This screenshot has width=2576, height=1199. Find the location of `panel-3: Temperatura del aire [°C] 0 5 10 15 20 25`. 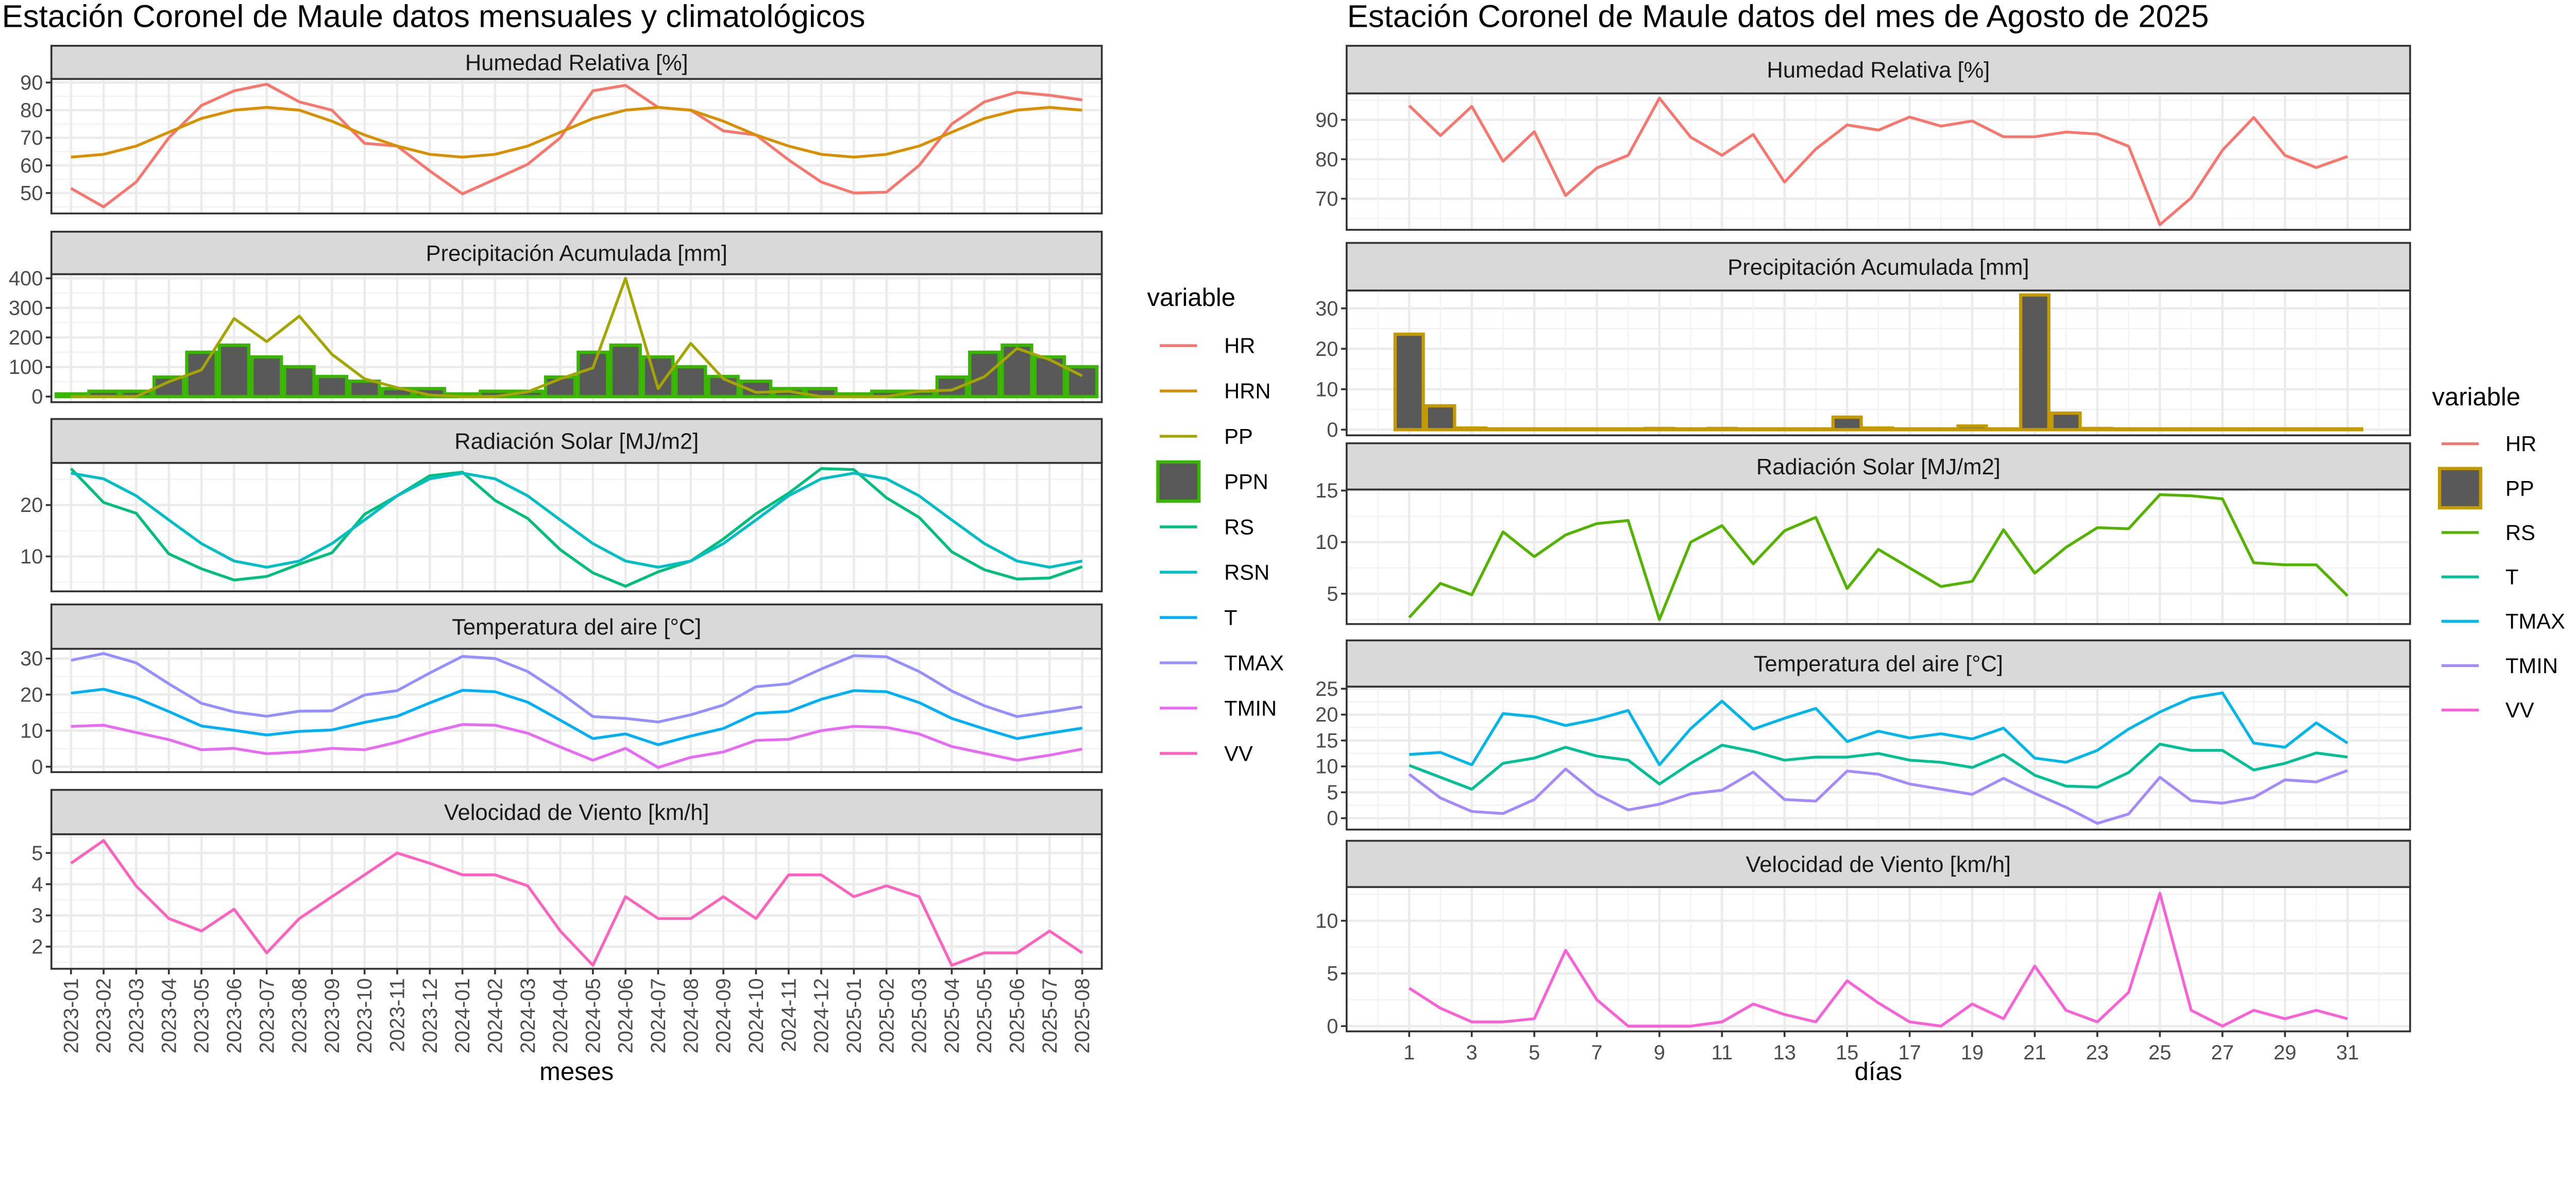

panel-3: Temperatura del aire [°C] 0 5 10 15 20 25 is located at coordinates (1863, 735).